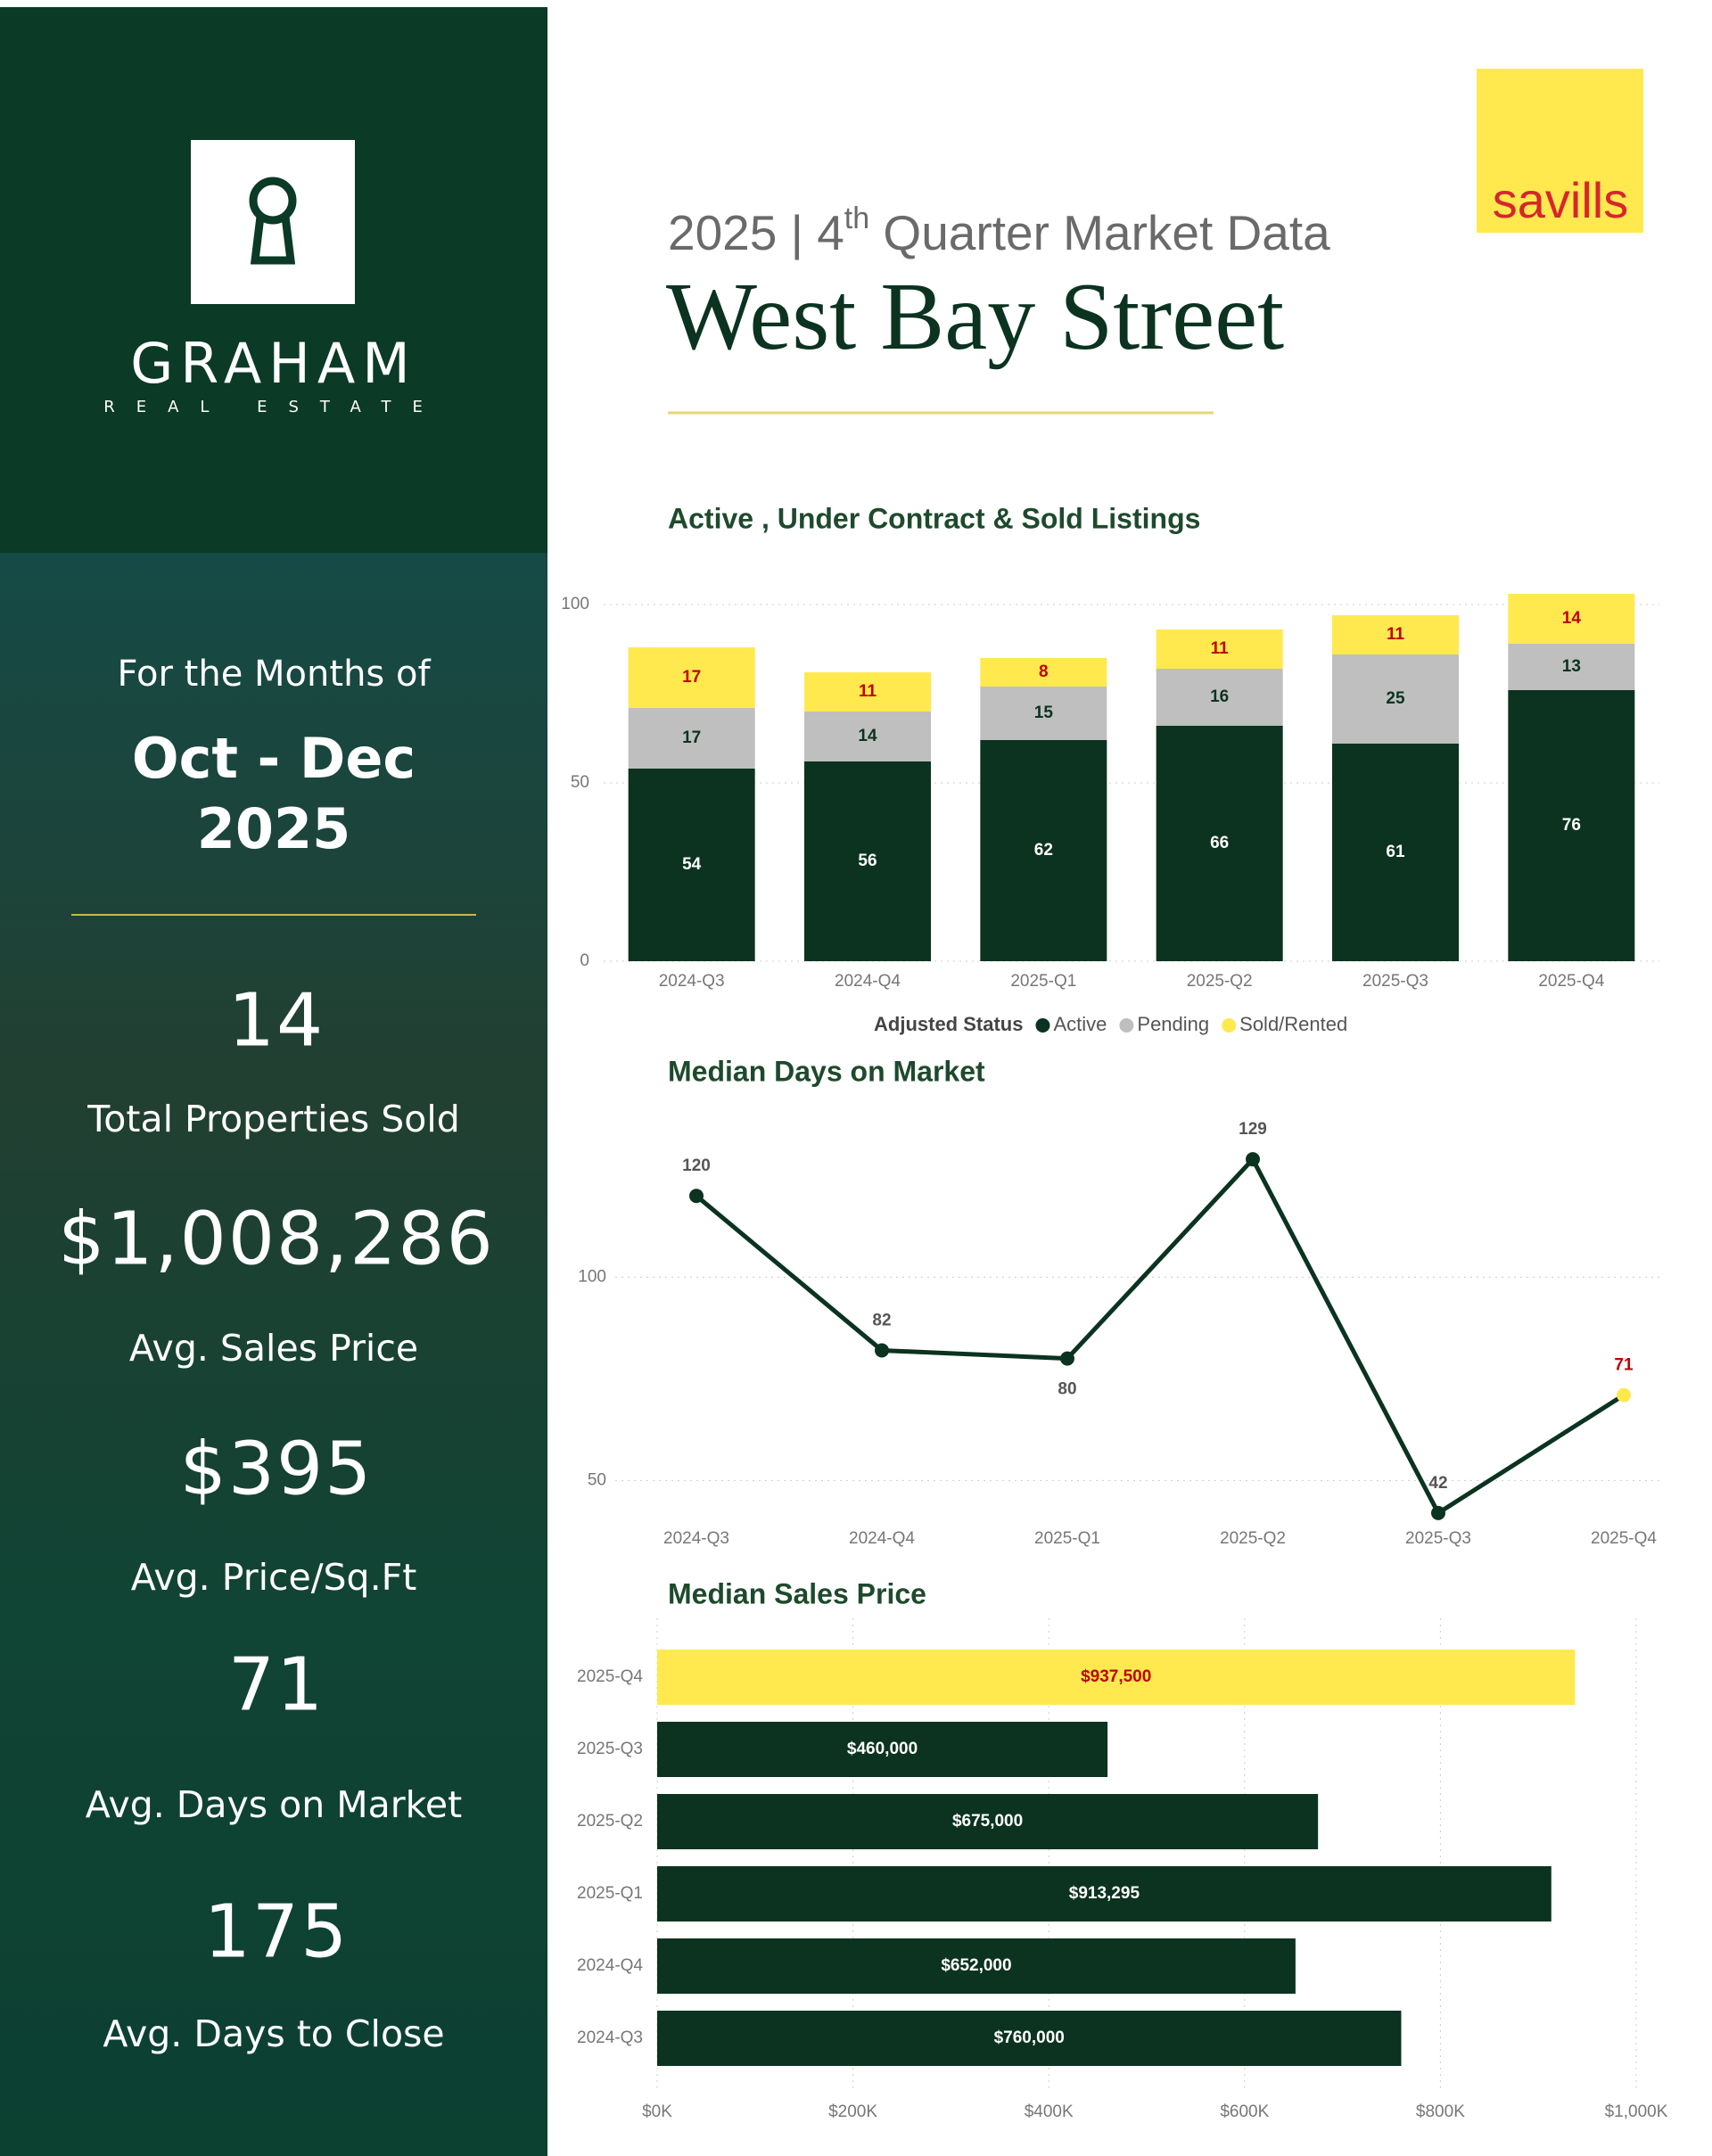 This screenshot has height=2156, width=1712. I want to click on savills-text: savills, so click(1560, 200).